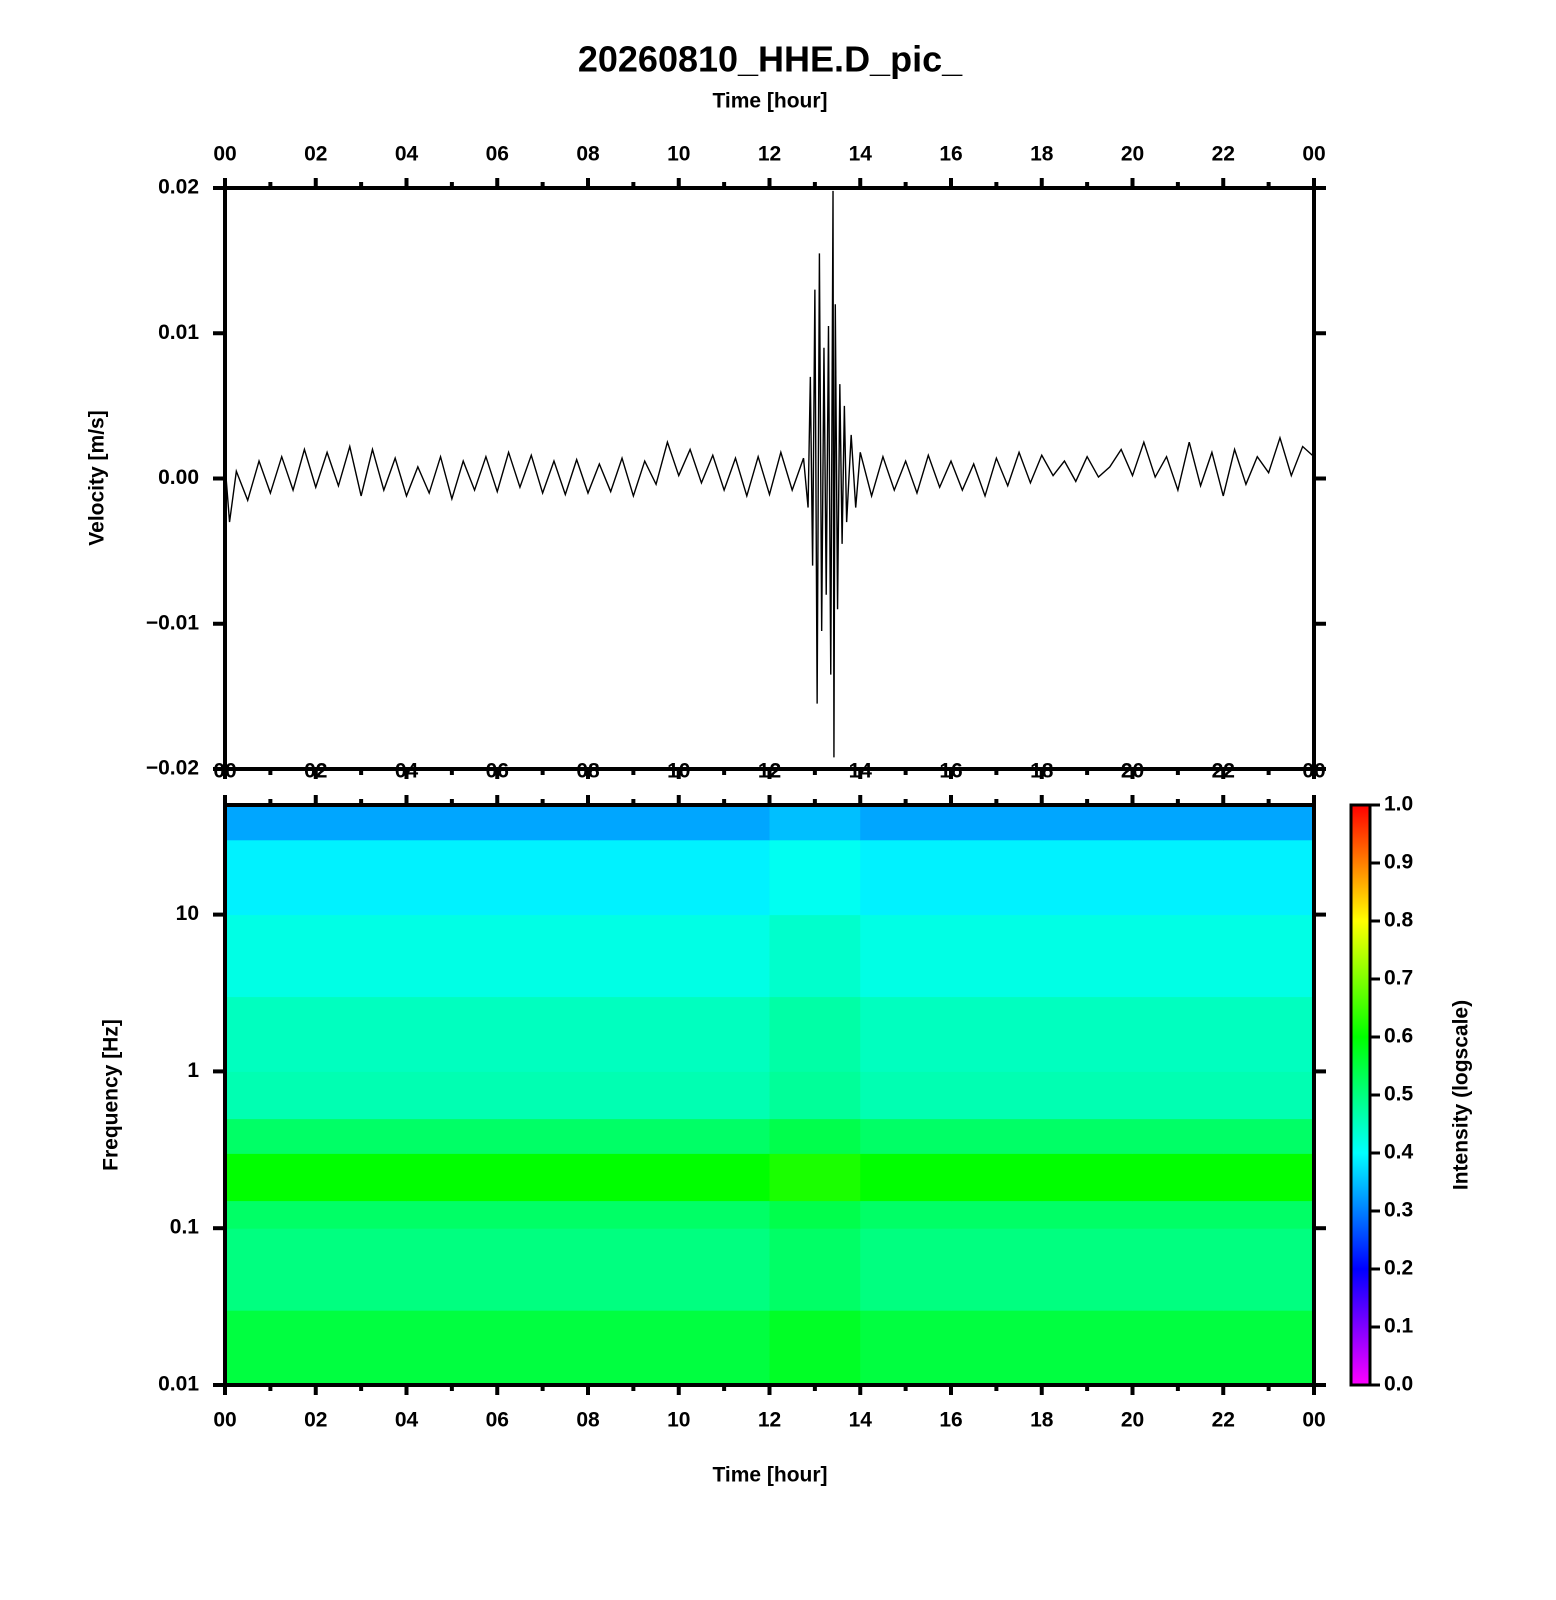  I want to click on colorbar, so click(1360, 1095).